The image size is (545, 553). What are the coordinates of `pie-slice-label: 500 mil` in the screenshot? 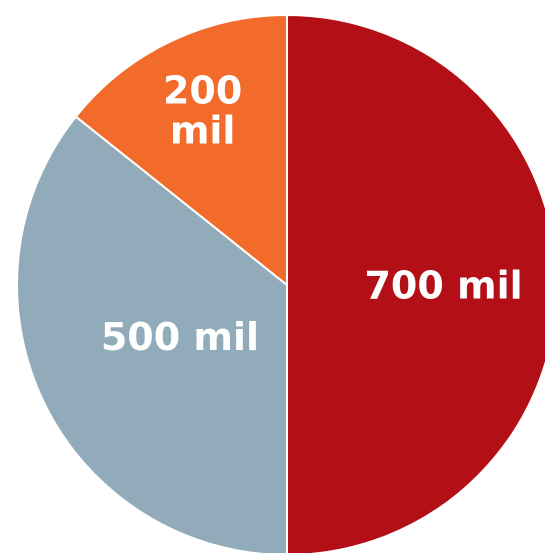 It's located at (180, 337).